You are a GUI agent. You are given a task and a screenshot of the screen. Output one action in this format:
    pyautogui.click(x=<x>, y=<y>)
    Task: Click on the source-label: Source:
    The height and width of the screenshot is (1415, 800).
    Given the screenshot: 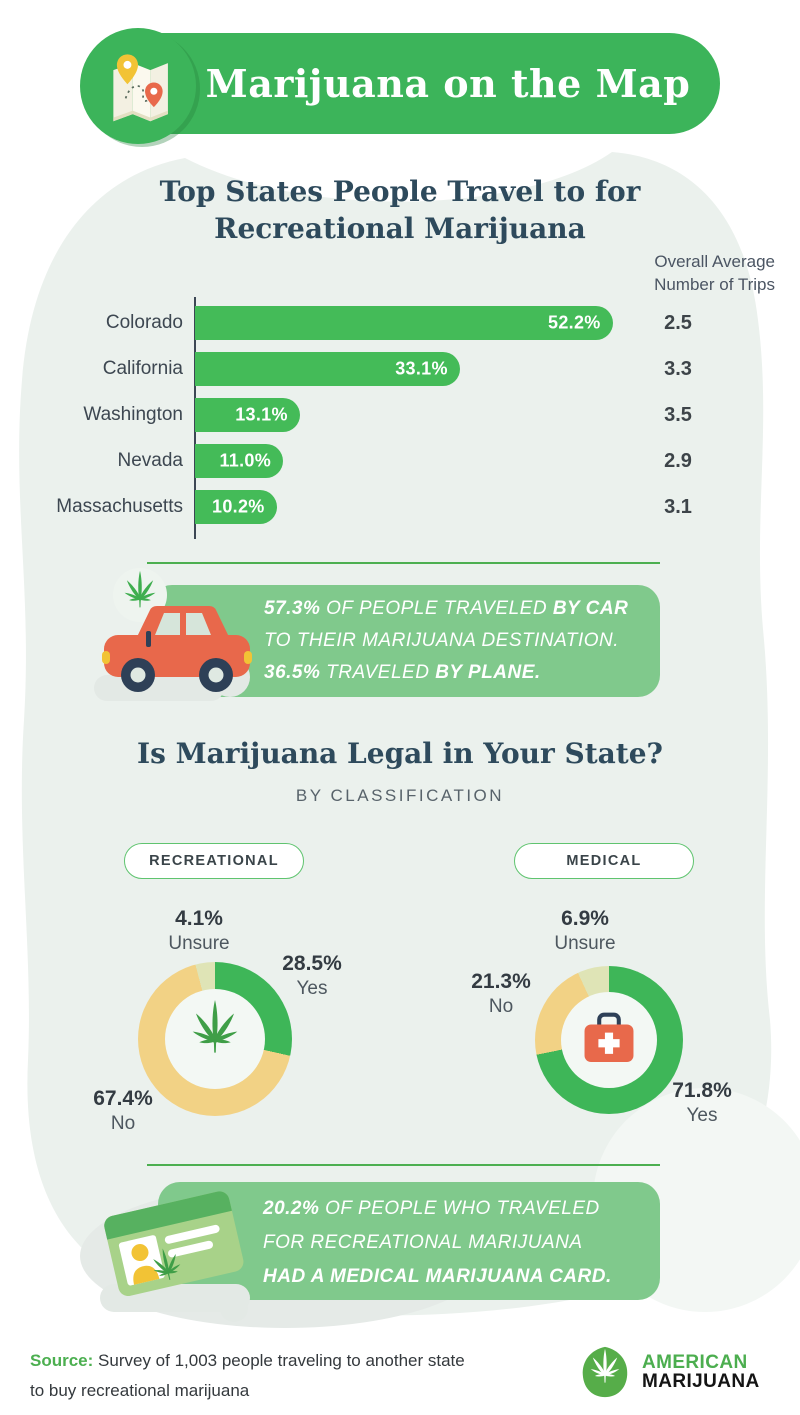 What is the action you would take?
    pyautogui.click(x=62, y=1360)
    